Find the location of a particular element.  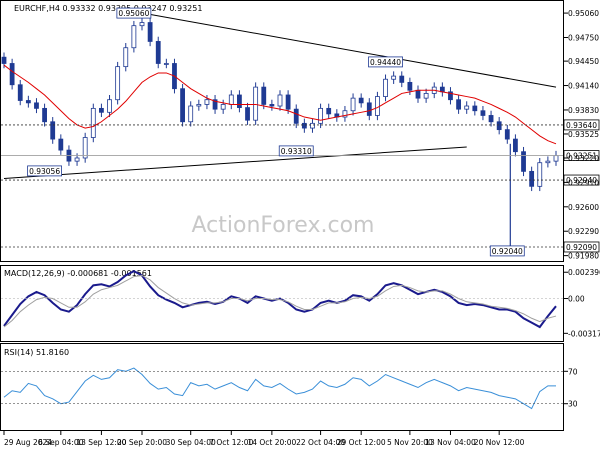

annotation-label: 0.93056 is located at coordinates (44, 171).